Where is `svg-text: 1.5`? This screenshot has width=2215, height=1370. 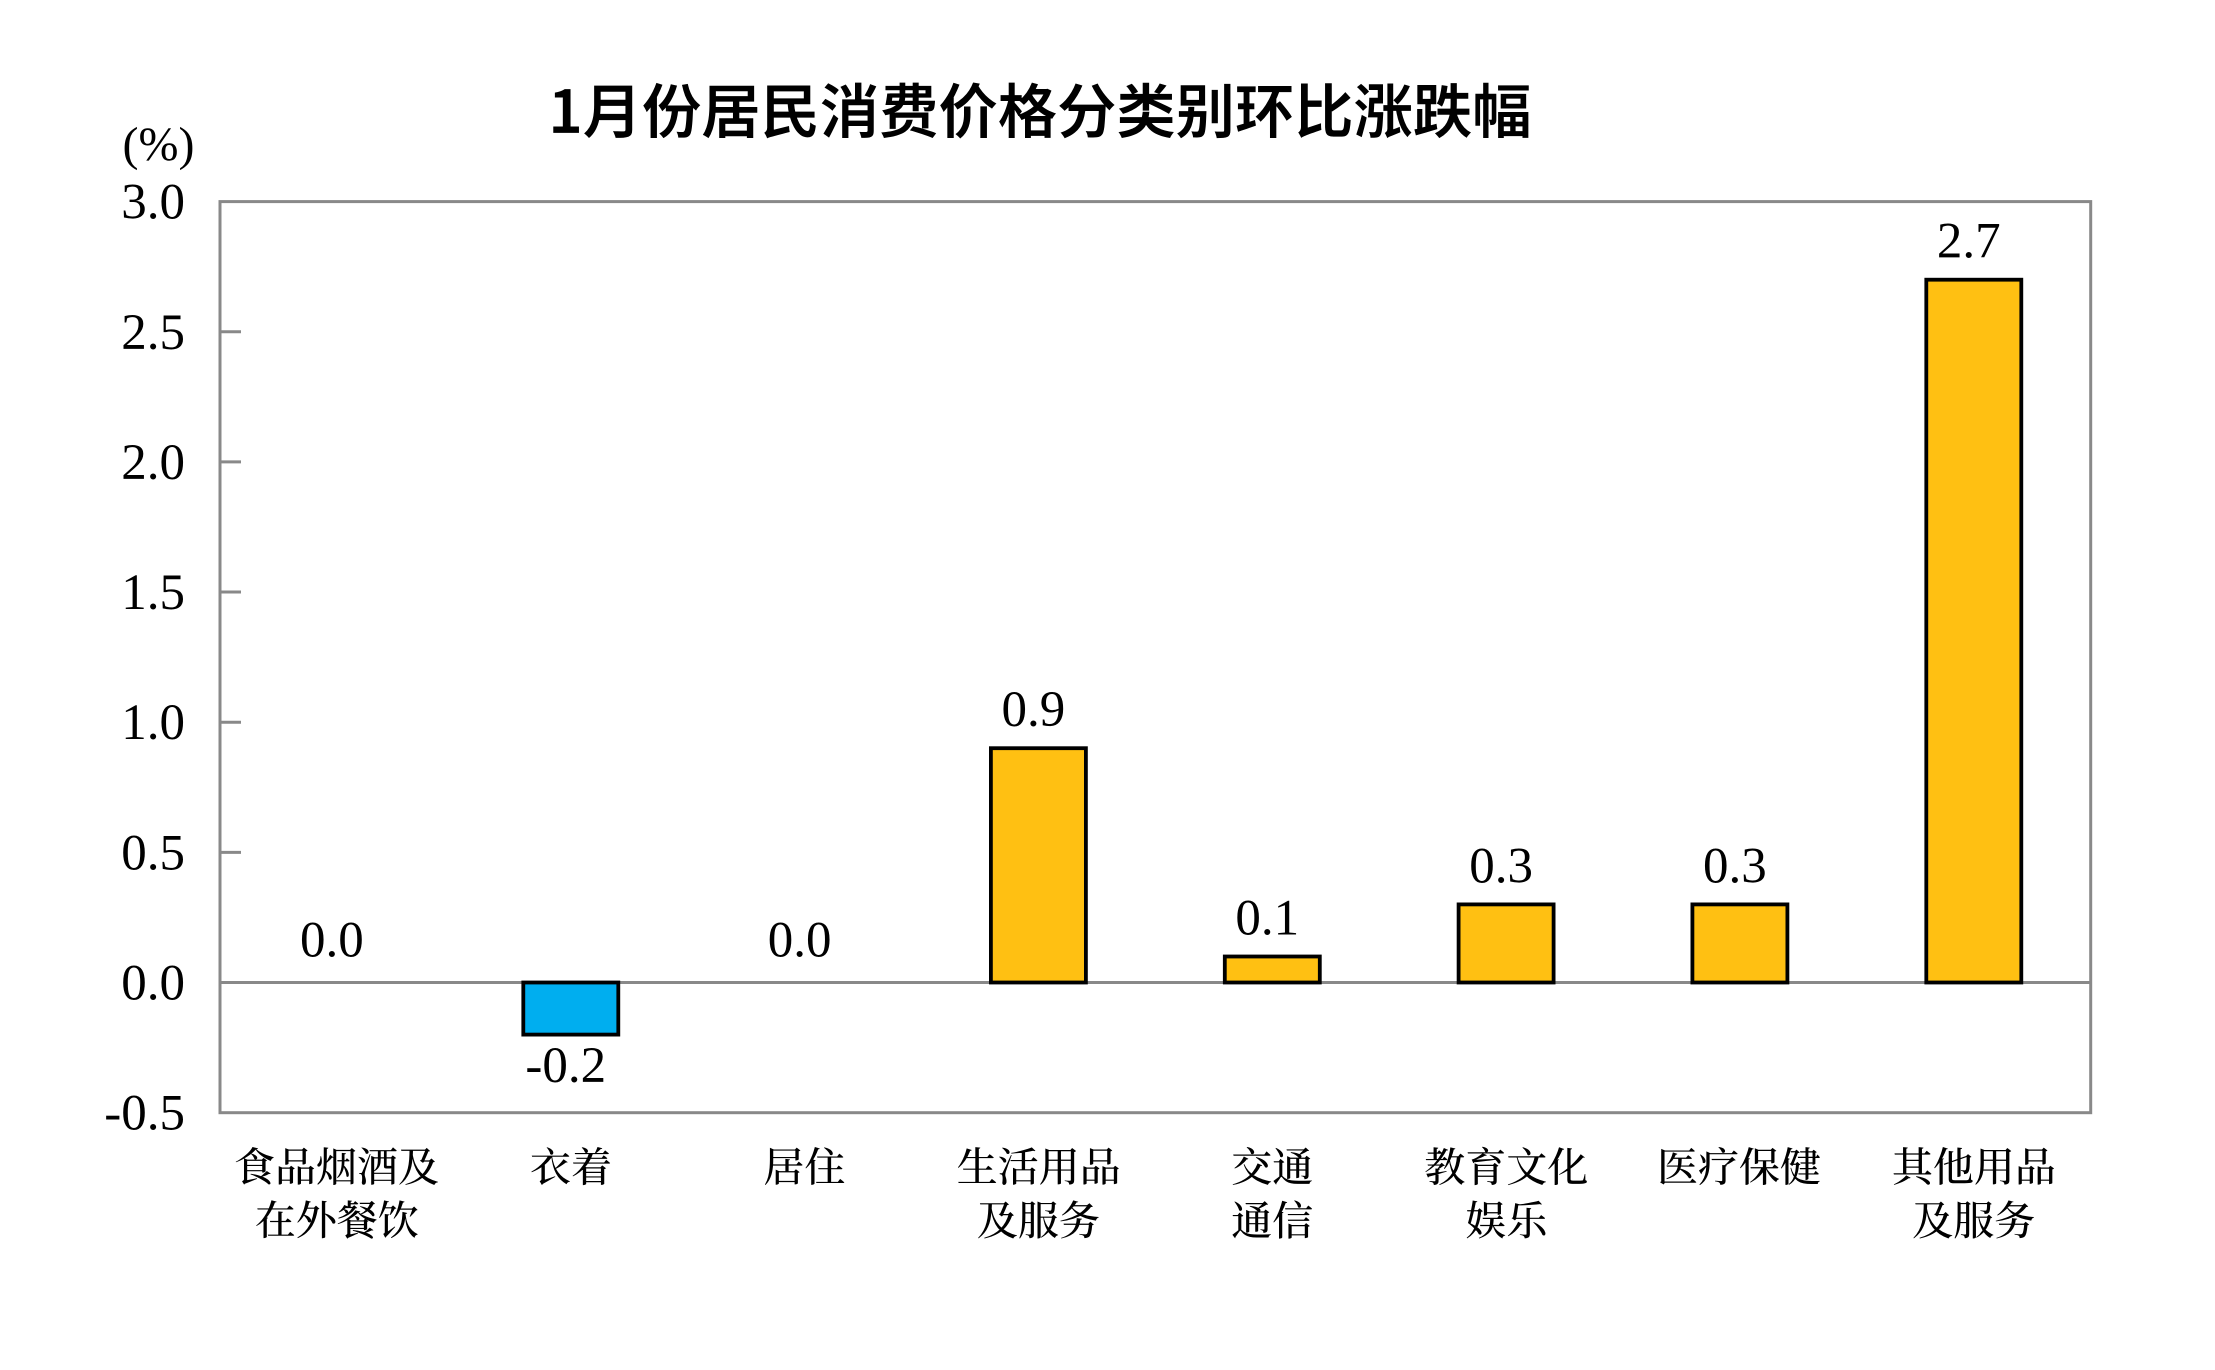 svg-text: 1.5 is located at coordinates (153, 593).